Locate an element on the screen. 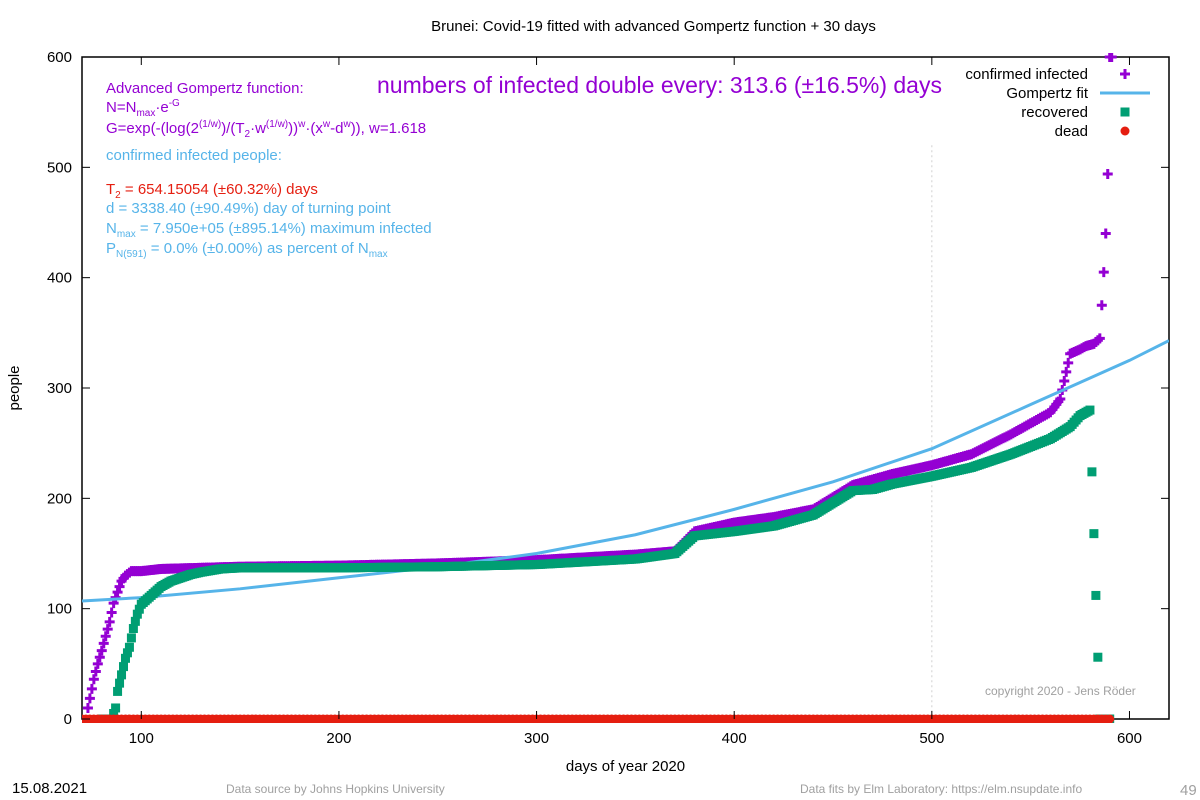  footer-page-text: 49 is located at coordinates (1188, 790).